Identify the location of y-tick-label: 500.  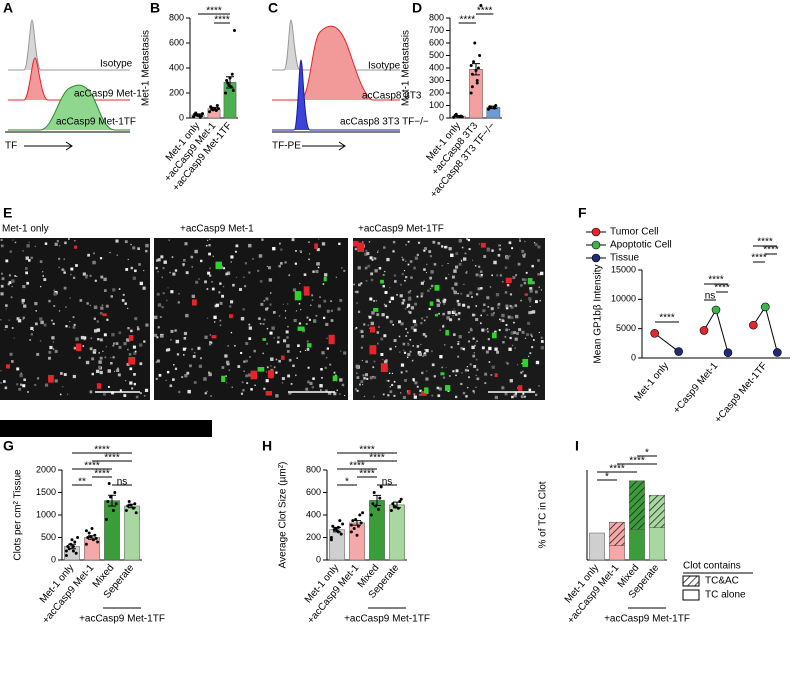
(436, 55).